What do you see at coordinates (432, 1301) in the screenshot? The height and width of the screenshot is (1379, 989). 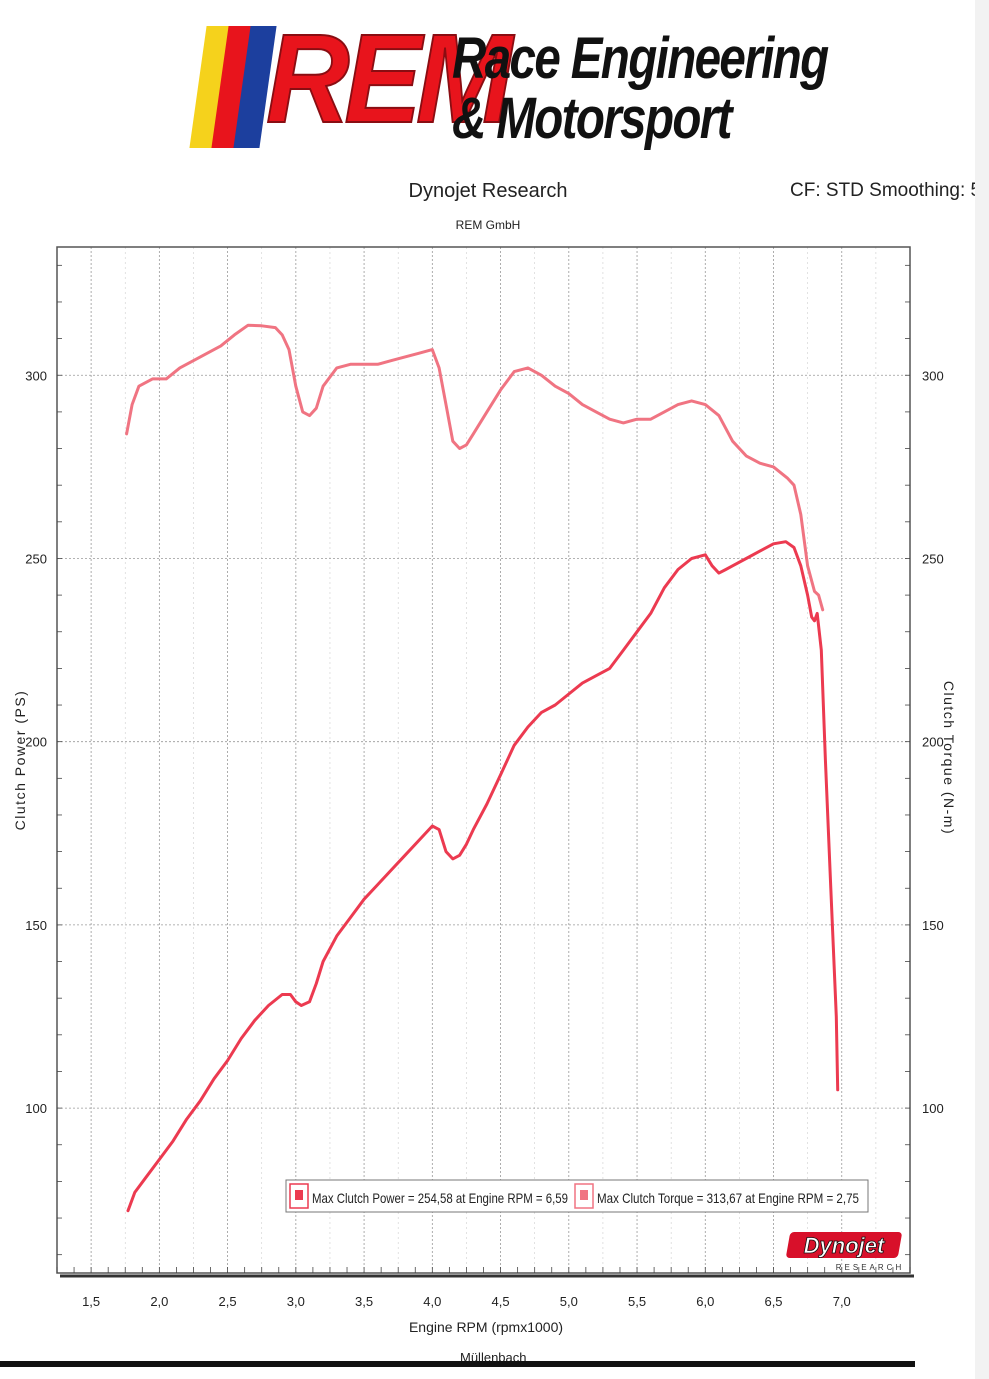 I see `x-tick-label: 4,0` at bounding box center [432, 1301].